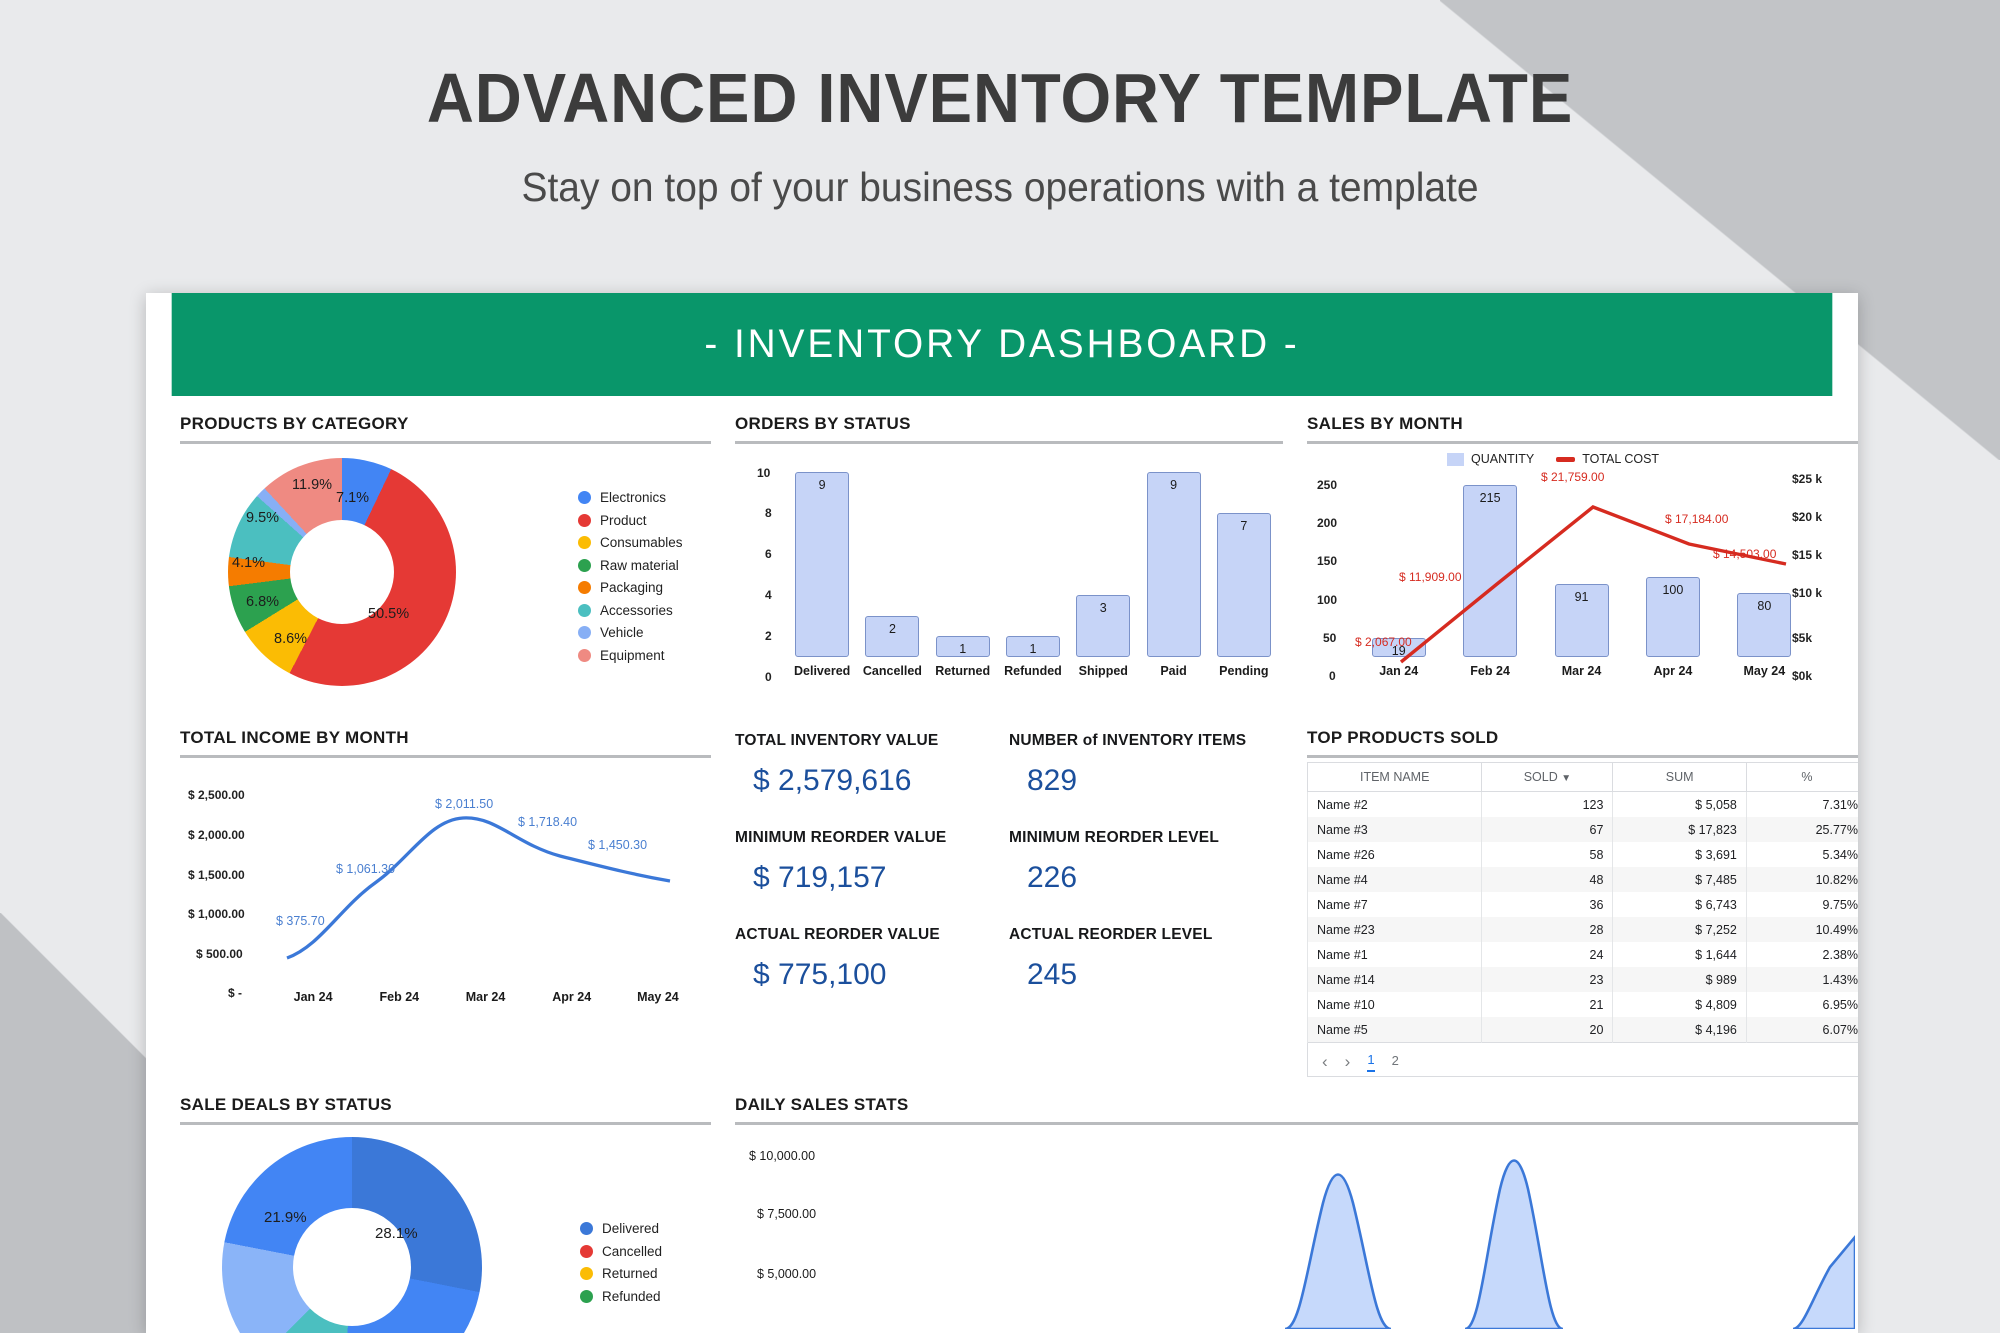 This screenshot has height=1333, width=2000. What do you see at coordinates (1347, 1061) in the screenshot?
I see `pagination-next-icon: ›` at bounding box center [1347, 1061].